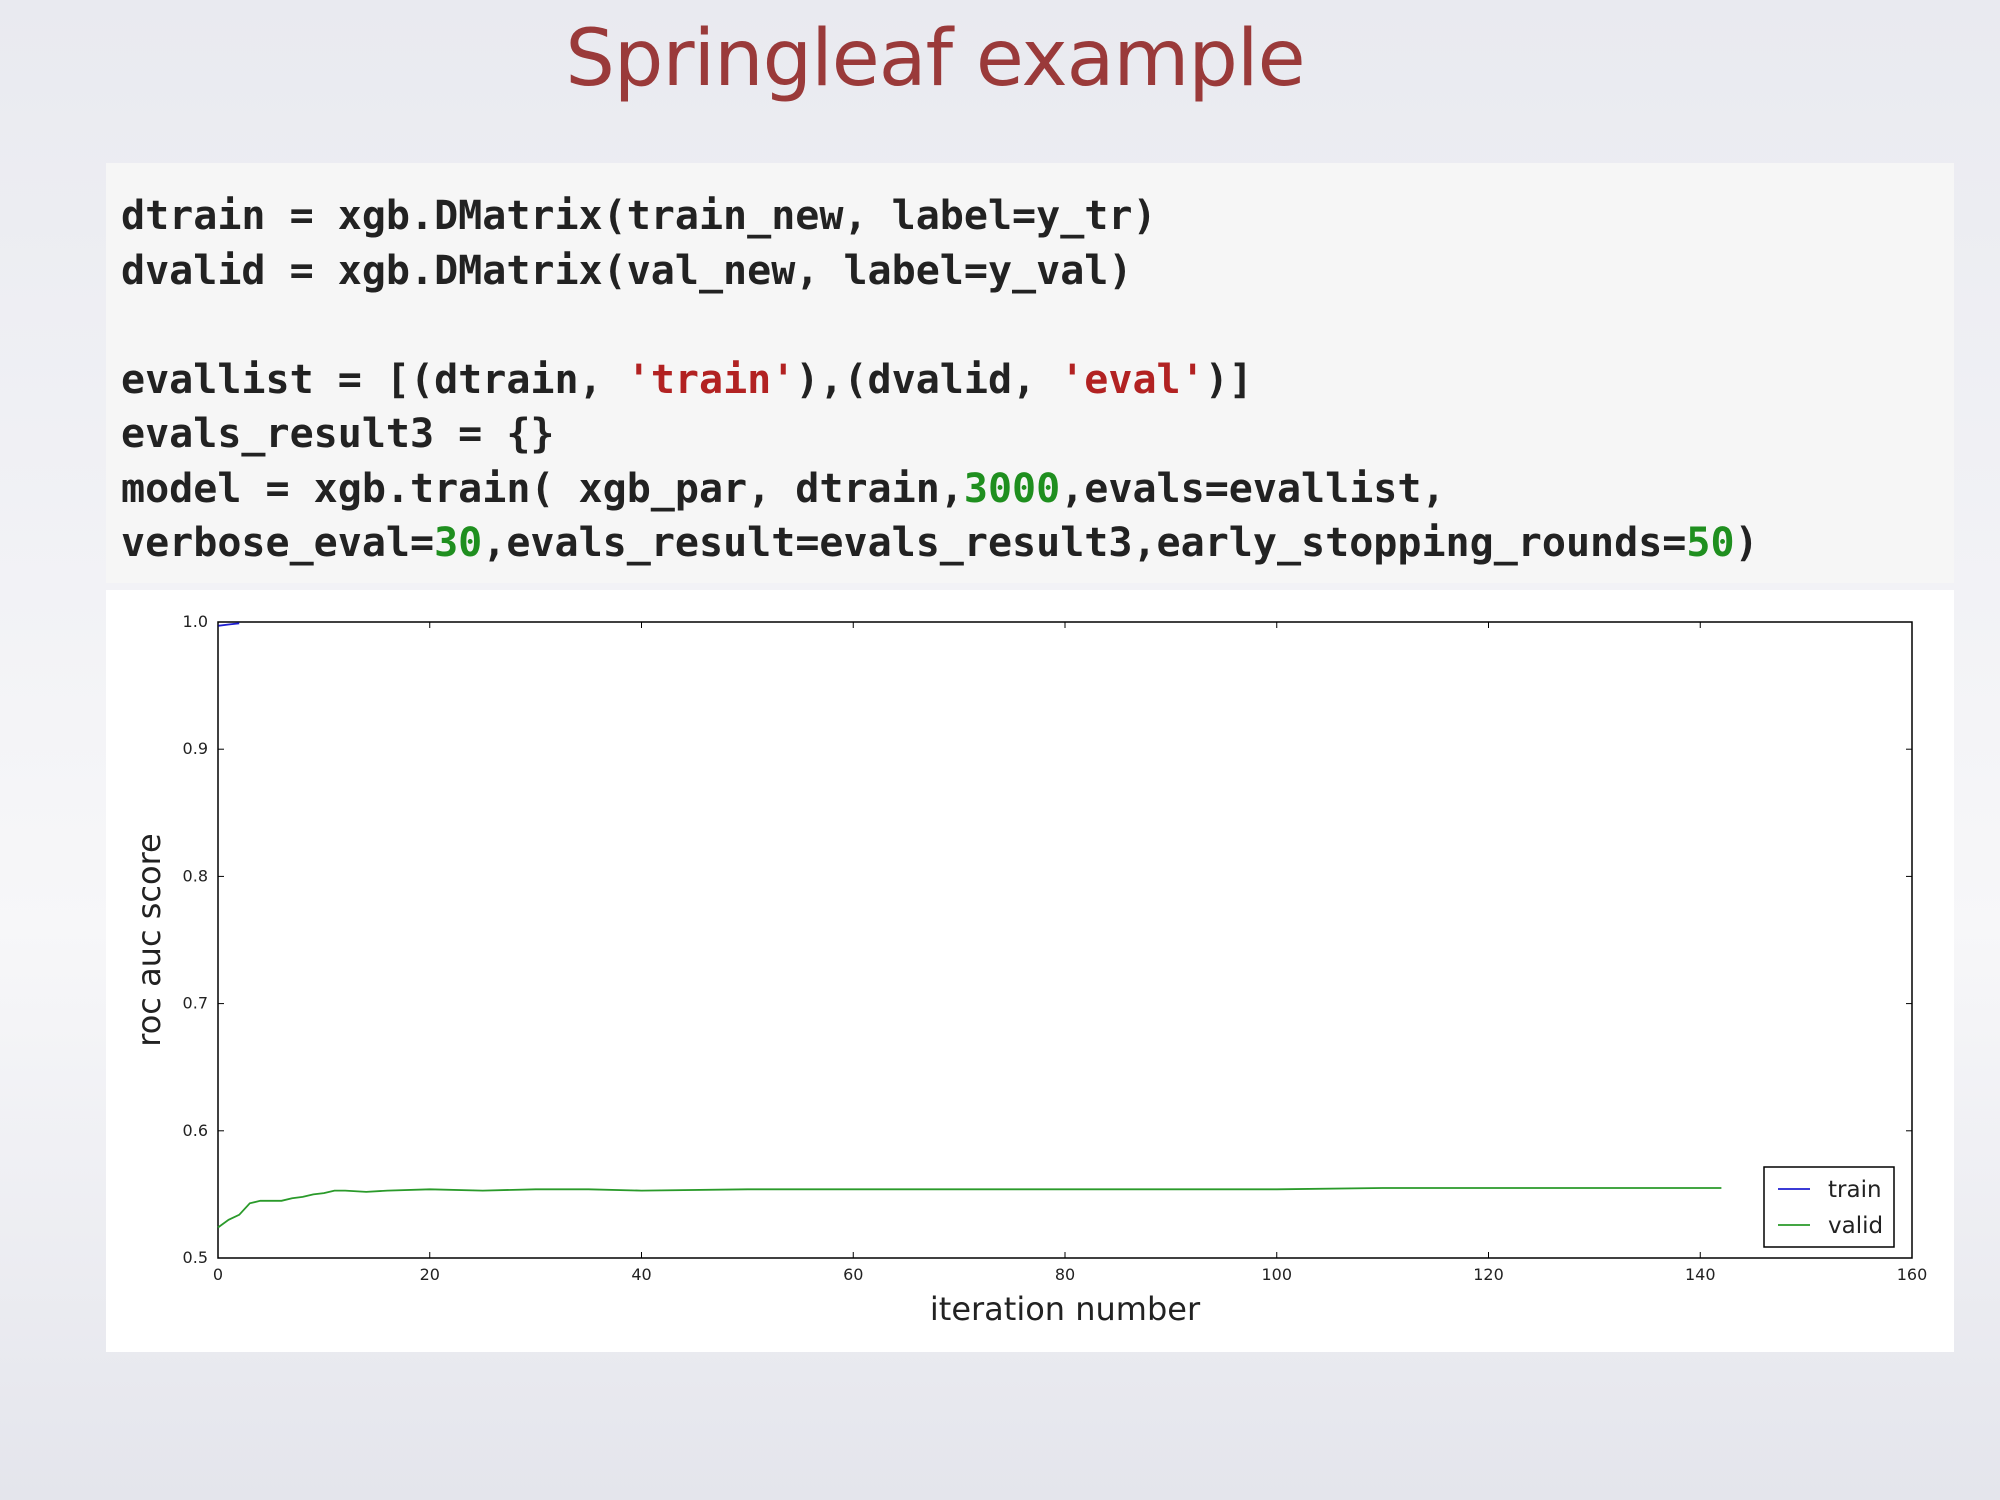 This screenshot has width=2000, height=1500. Describe the element at coordinates (195, 621) in the screenshot. I see `y-tick-label: 1.0` at that location.